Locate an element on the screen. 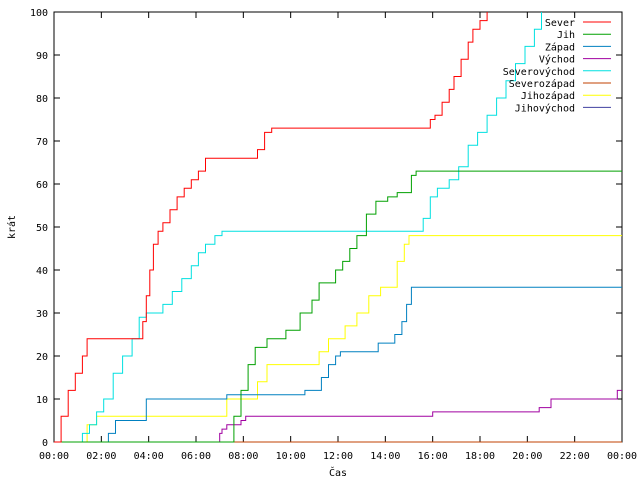 The width and height of the screenshot is (640, 480). x-tick-label: 06:00 is located at coordinates (196, 456).